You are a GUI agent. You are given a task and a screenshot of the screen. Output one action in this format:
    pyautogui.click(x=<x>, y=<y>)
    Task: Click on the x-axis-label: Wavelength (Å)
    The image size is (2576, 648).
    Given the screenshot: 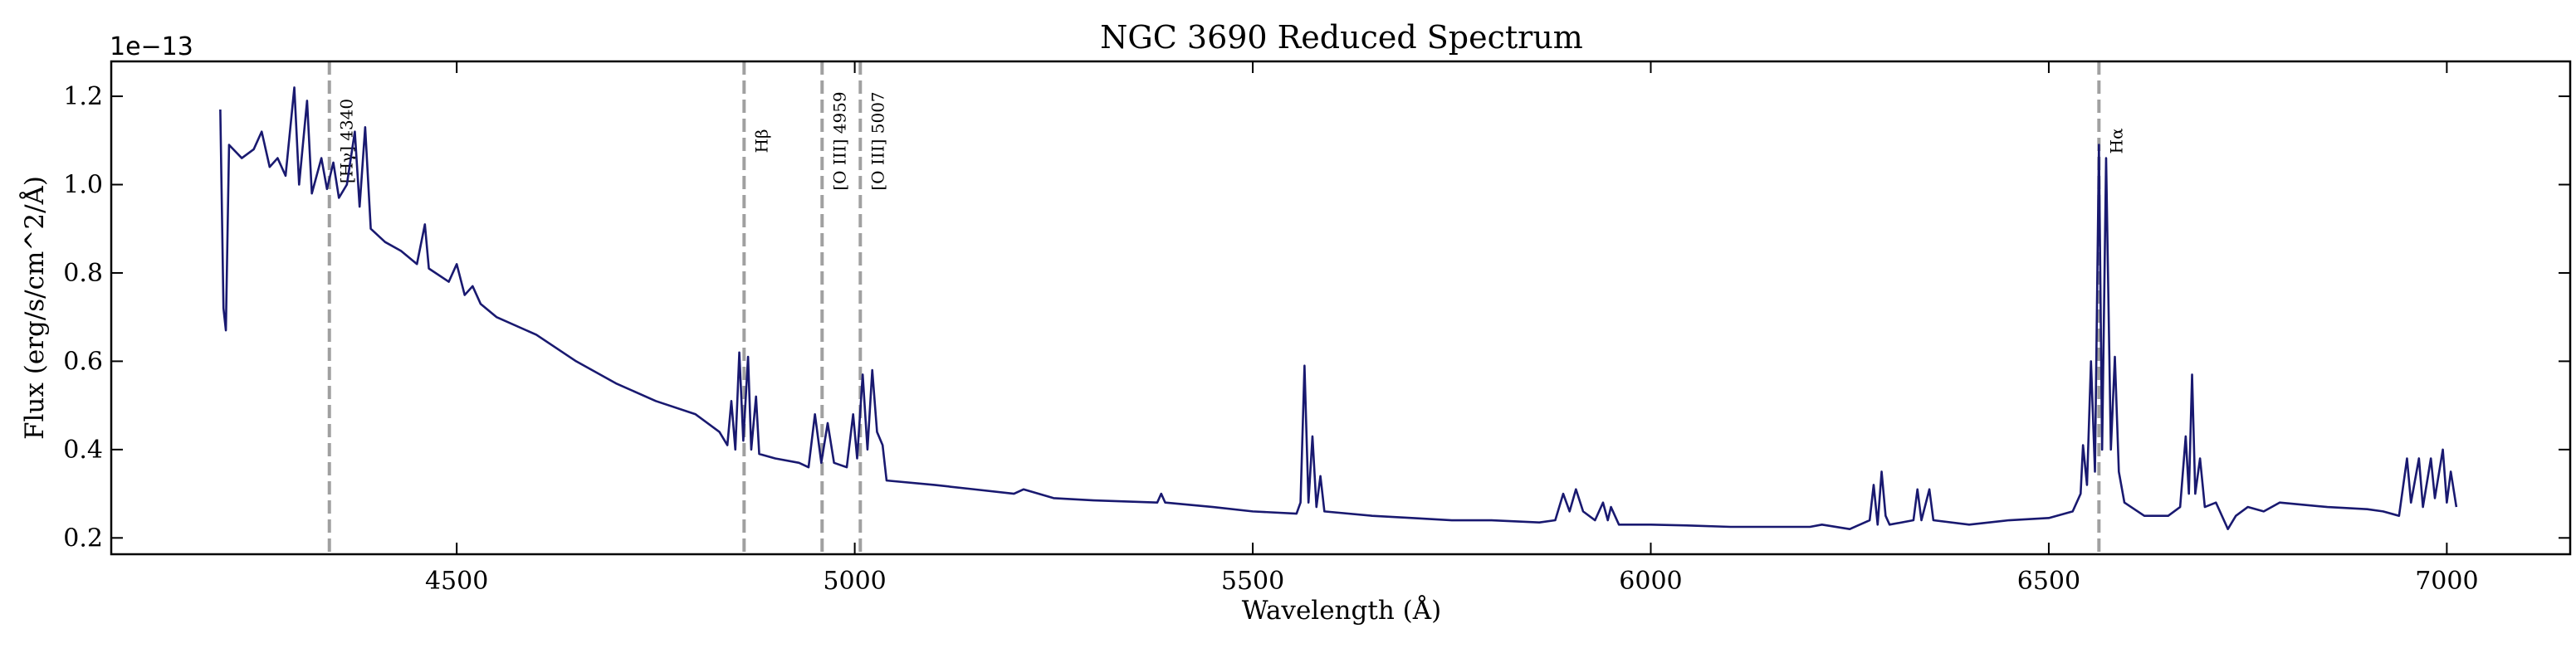 What is the action you would take?
    pyautogui.click(x=1341, y=610)
    